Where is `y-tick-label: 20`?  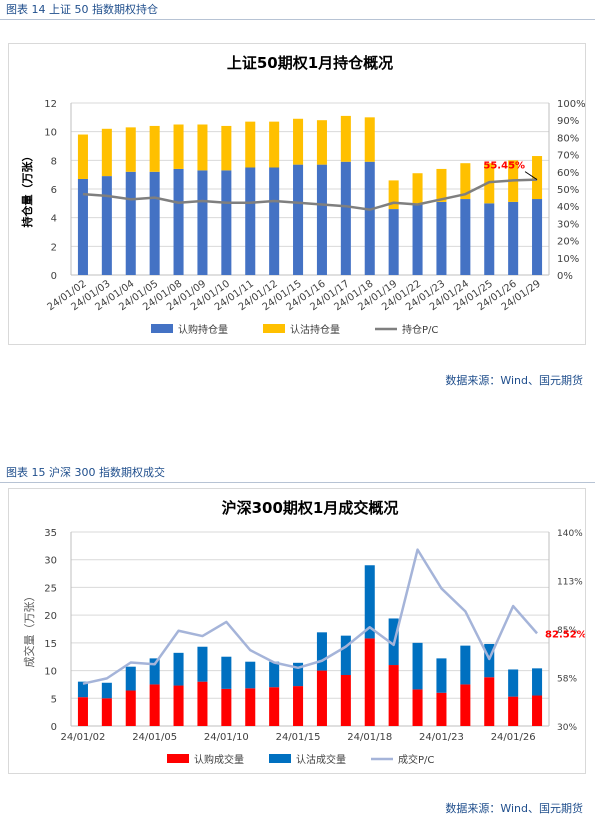 y-tick-label: 20 is located at coordinates (50, 616).